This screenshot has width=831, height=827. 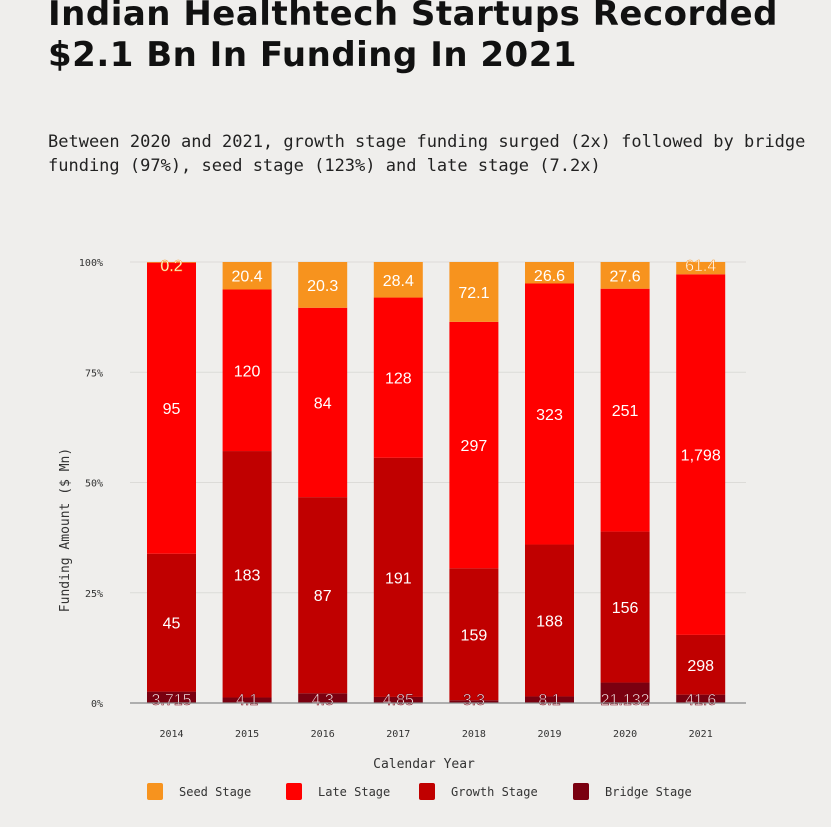 I want to click on data-label: 298, so click(x=700, y=666).